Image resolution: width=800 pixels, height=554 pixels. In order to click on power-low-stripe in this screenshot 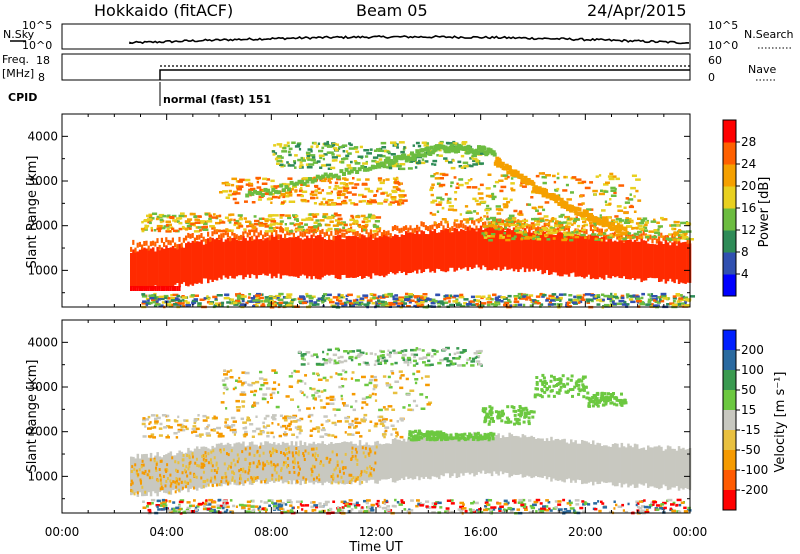, I will do `click(144, 288)`.